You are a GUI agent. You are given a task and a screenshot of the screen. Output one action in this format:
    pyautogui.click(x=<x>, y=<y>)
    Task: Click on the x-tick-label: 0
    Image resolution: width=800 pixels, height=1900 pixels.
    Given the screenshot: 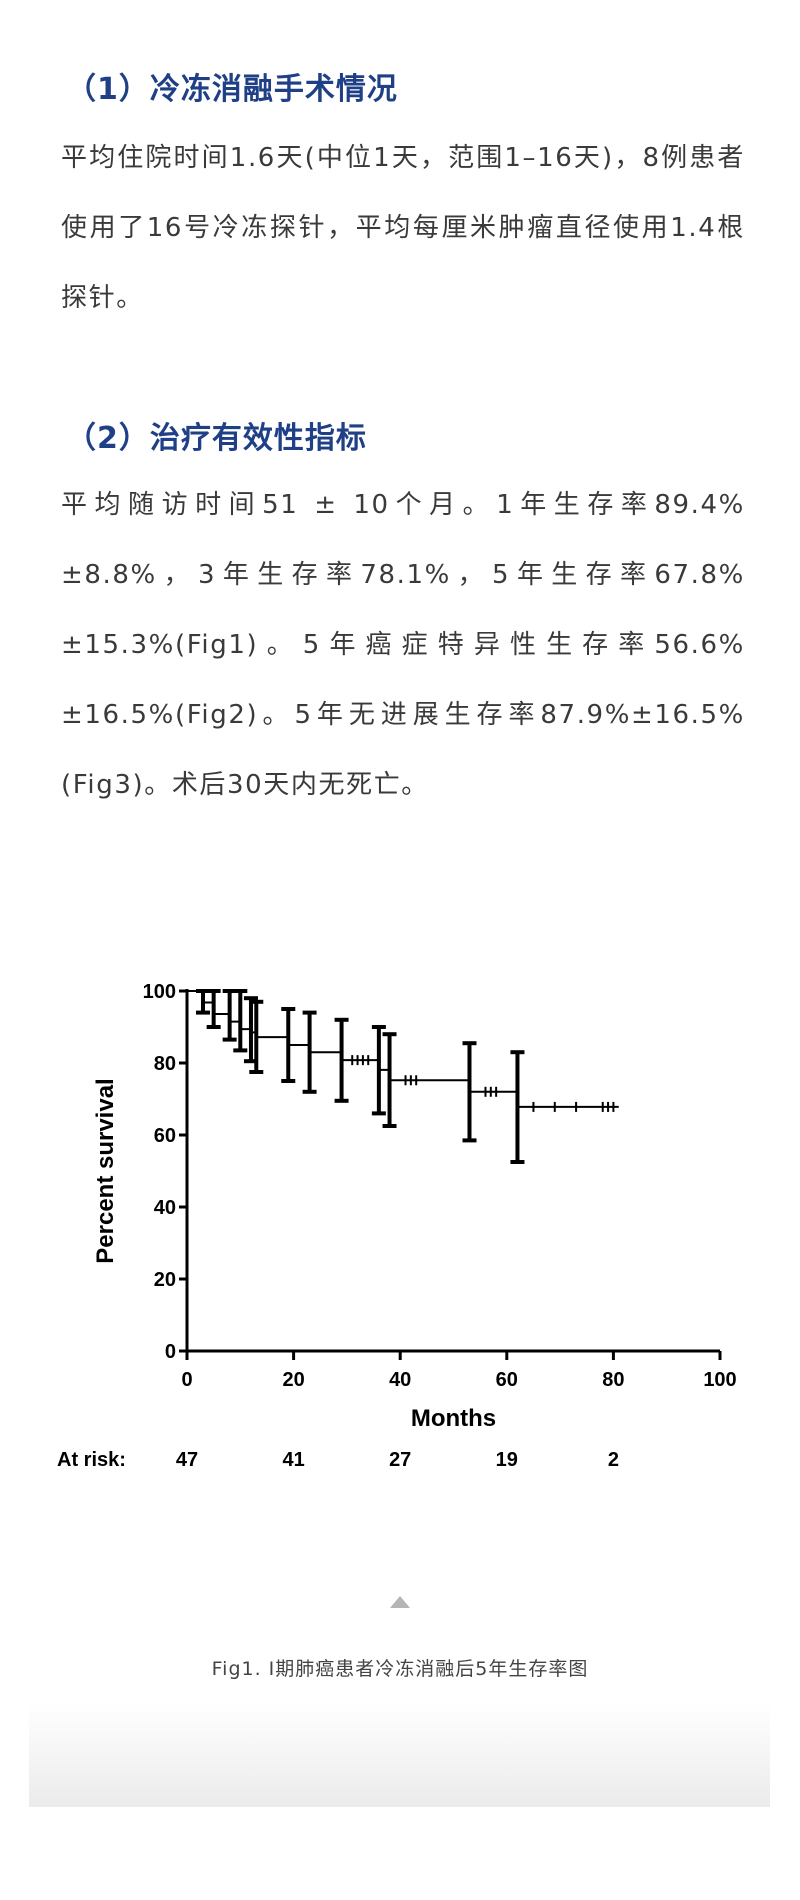 What is the action you would take?
    pyautogui.click(x=186, y=1380)
    